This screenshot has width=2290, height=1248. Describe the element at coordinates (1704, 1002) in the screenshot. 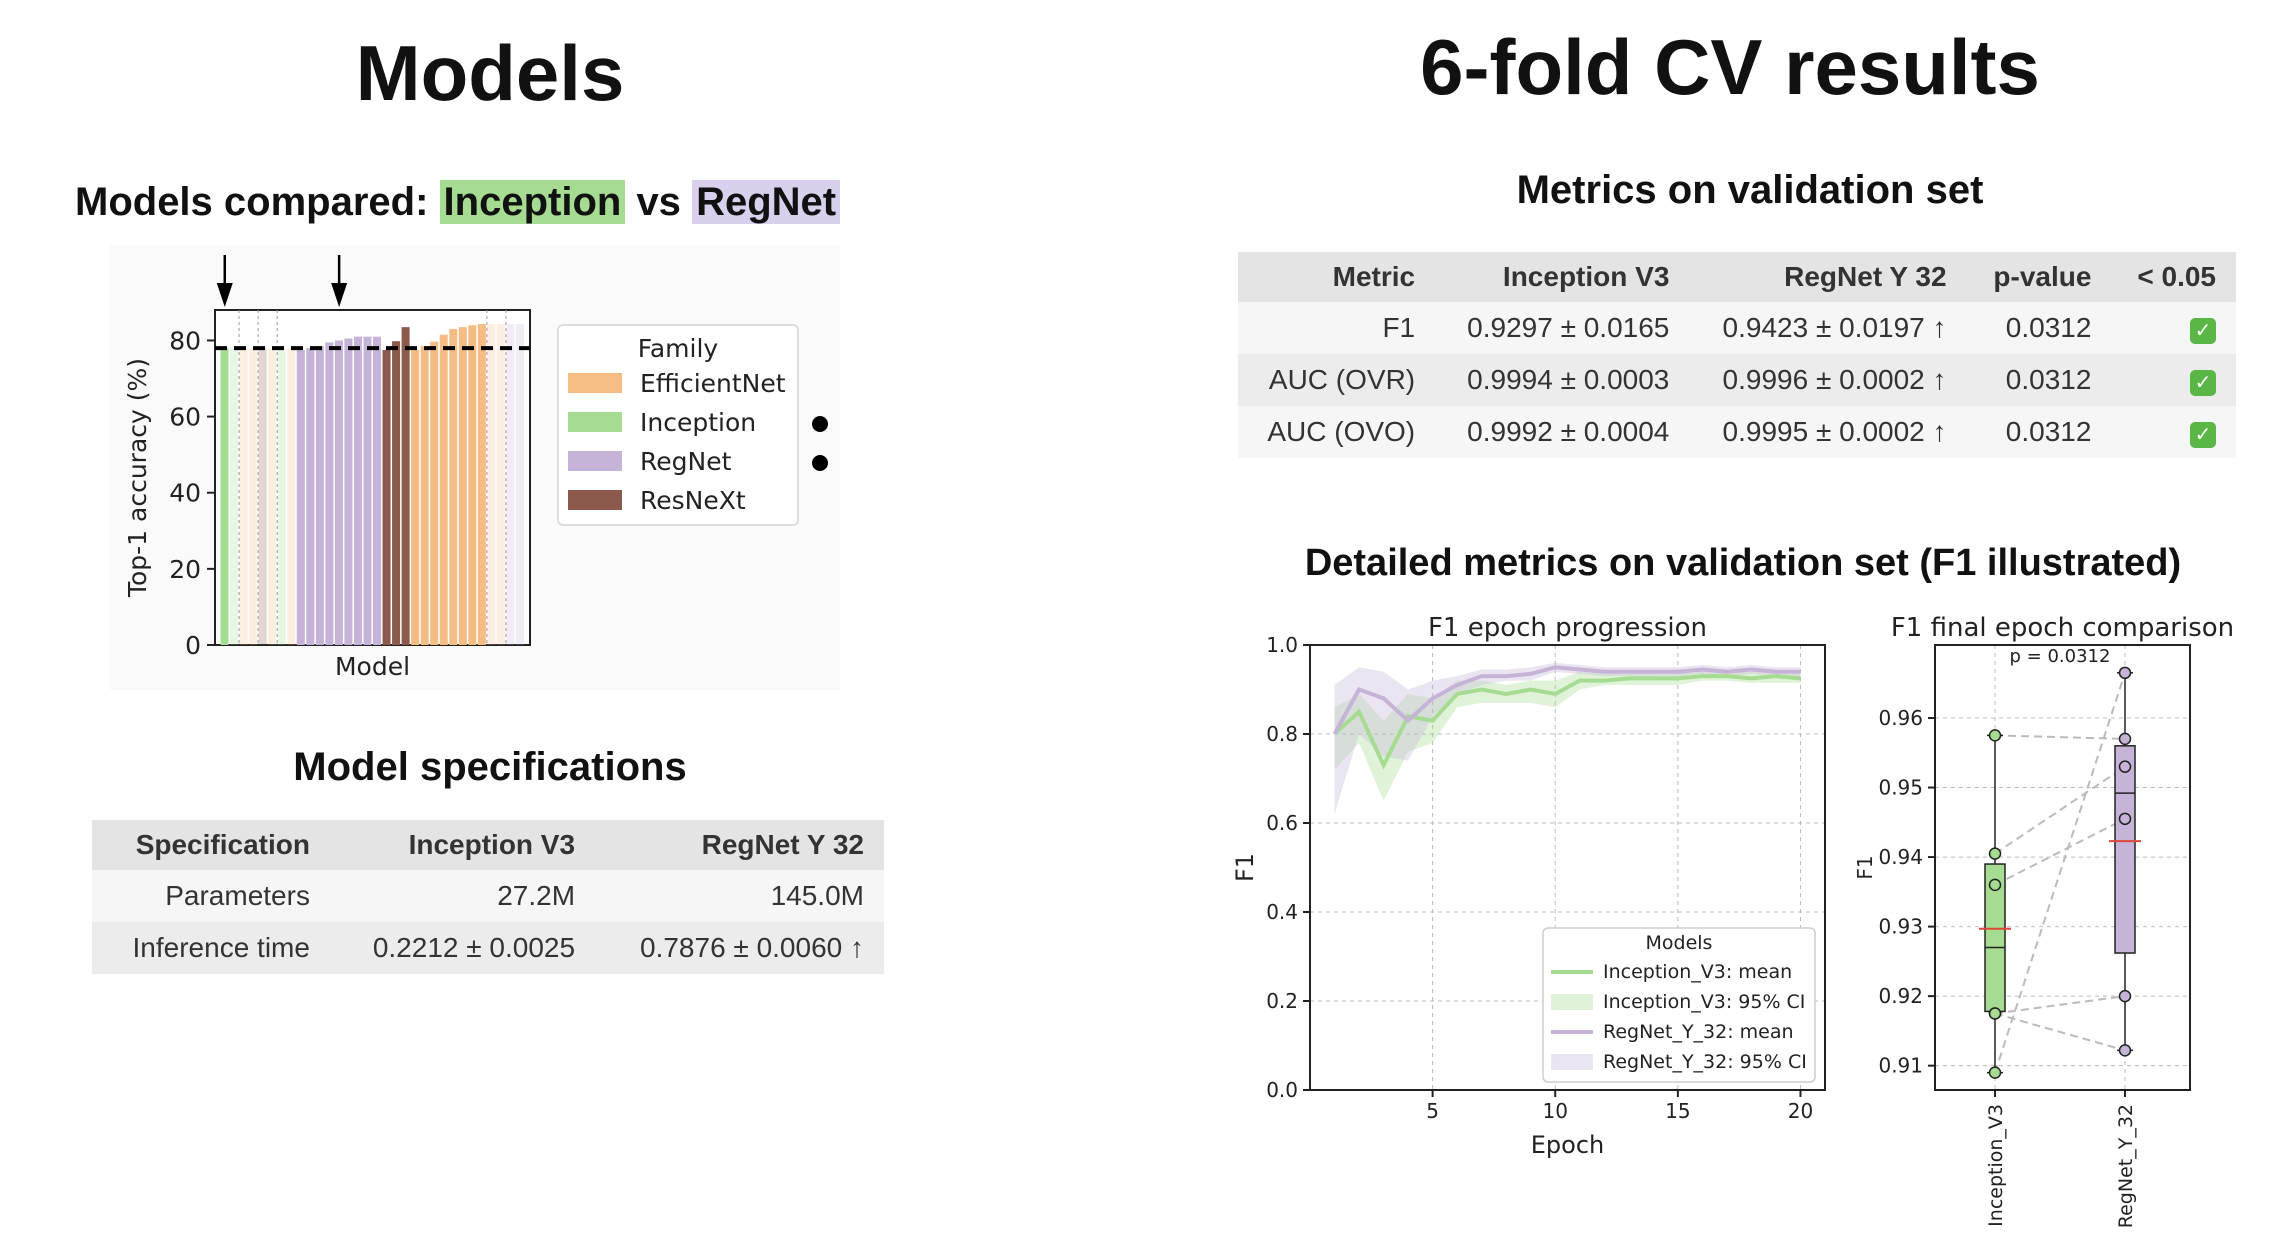

I see `legend-label: Inception_V3: 95% CI` at that location.